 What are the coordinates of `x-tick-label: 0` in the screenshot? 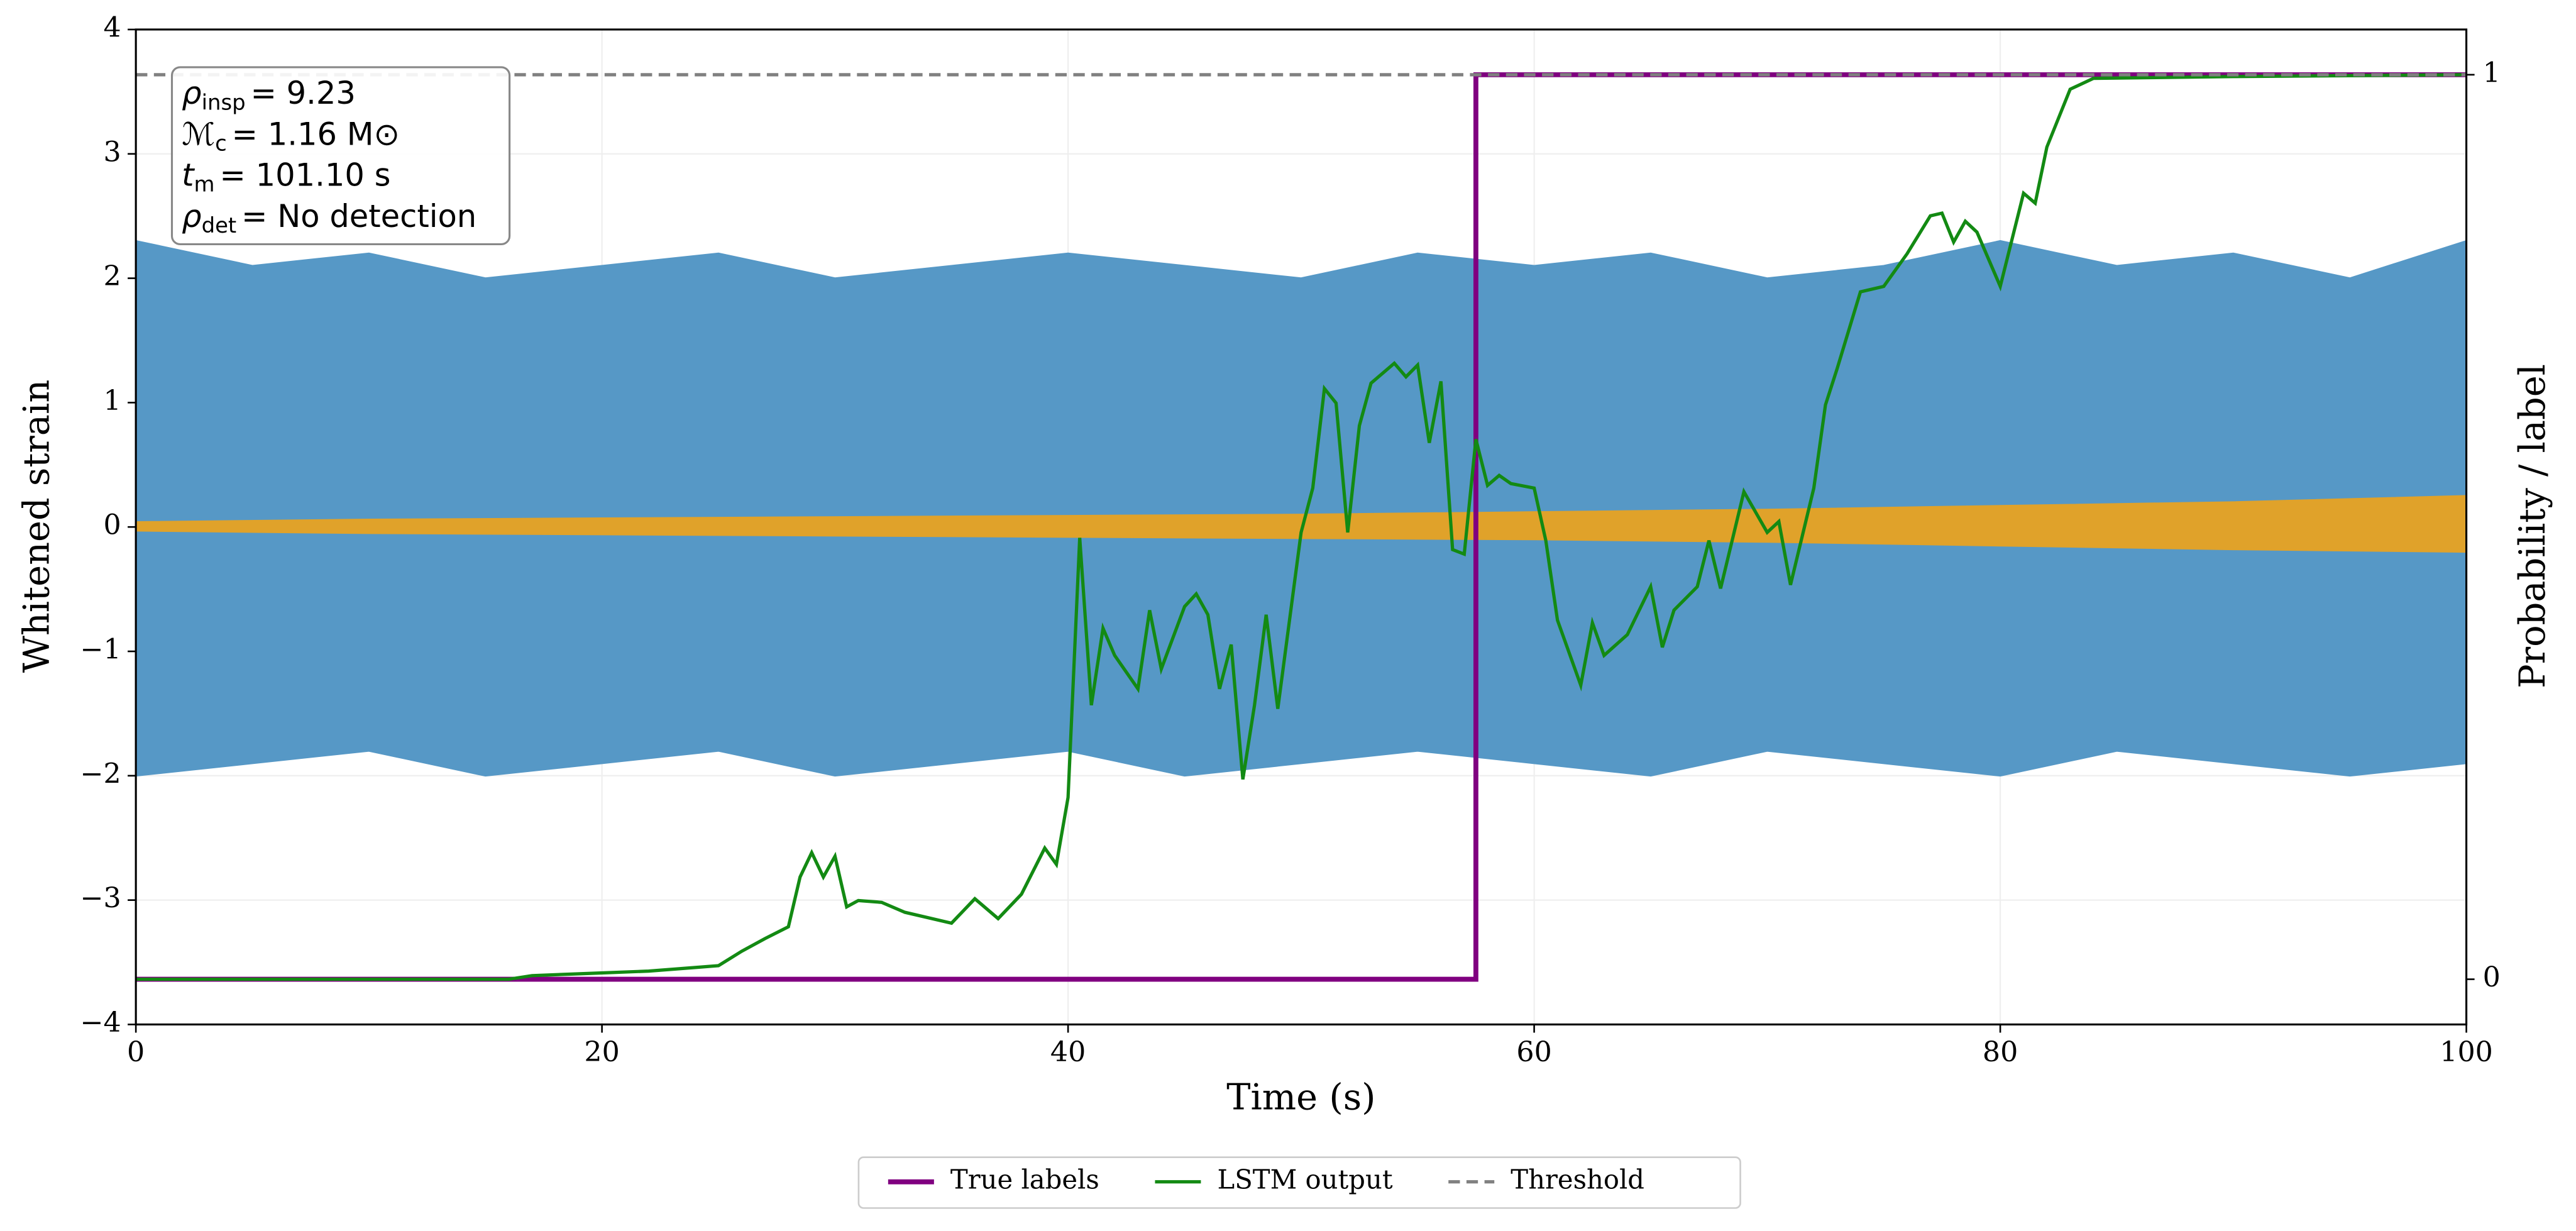 It's located at (136, 1052).